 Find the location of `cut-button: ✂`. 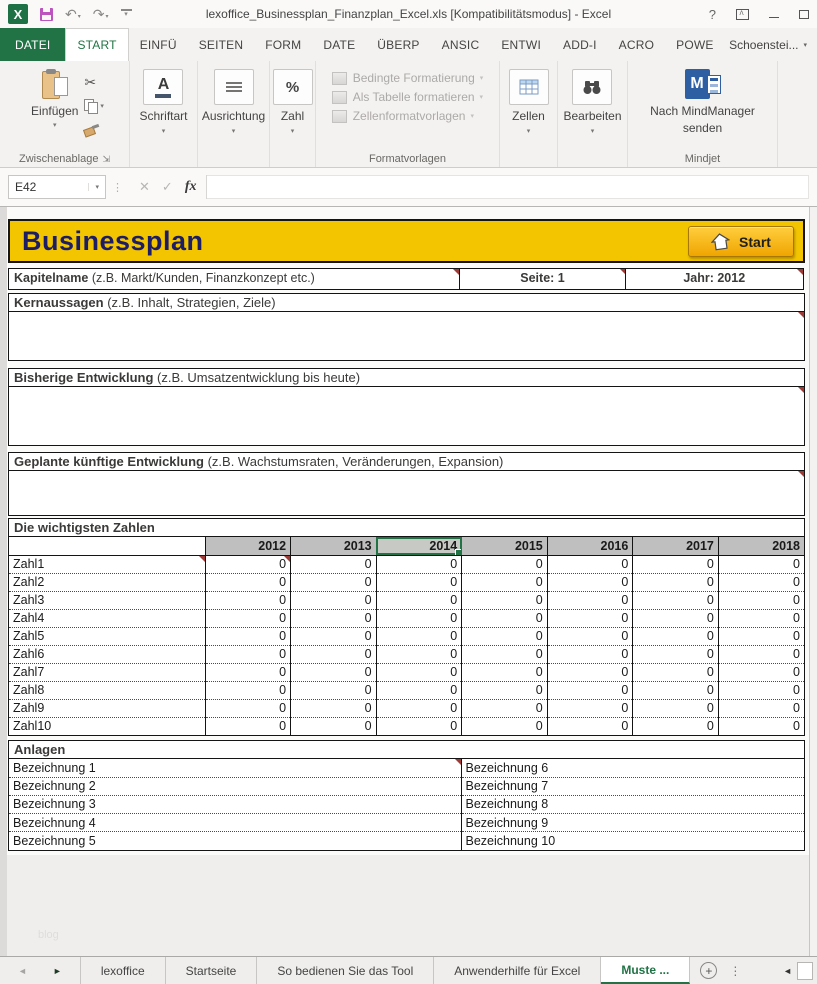

cut-button: ✂ is located at coordinates (94, 82).